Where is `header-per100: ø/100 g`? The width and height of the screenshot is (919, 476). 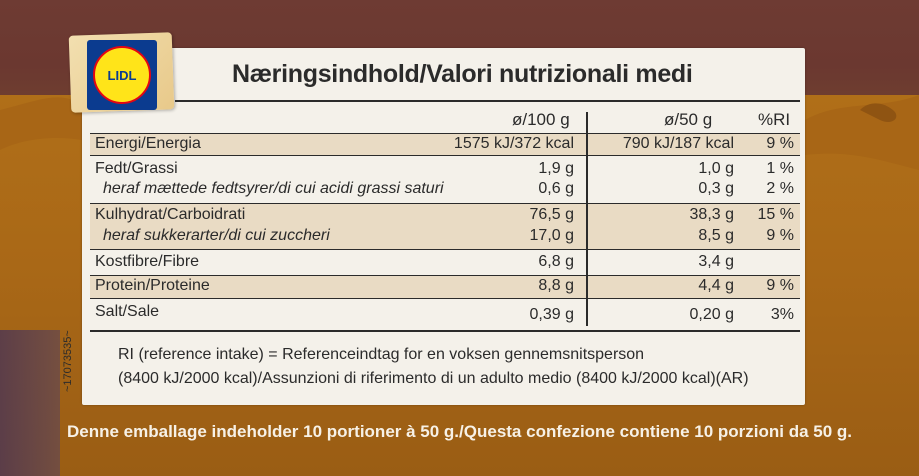
header-per100: ø/100 g is located at coordinates (541, 119).